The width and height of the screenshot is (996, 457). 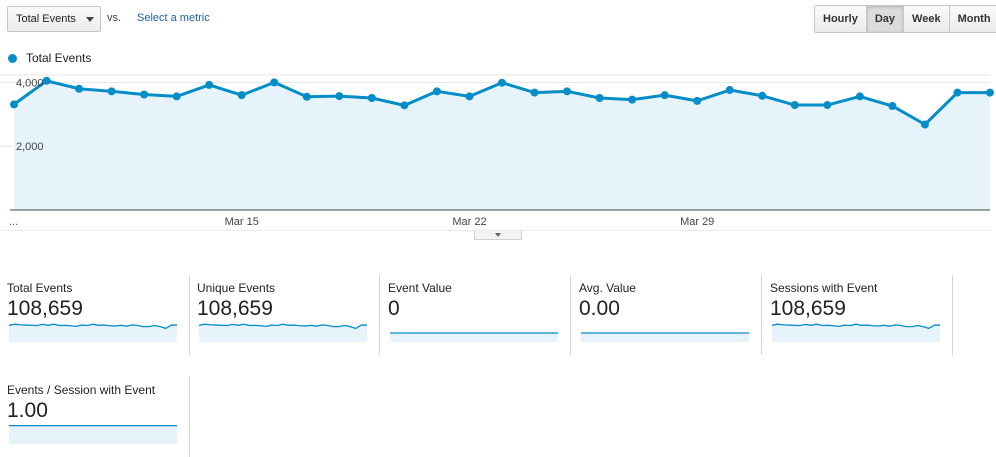 What do you see at coordinates (927, 19) in the screenshot?
I see `week-button: Week` at bounding box center [927, 19].